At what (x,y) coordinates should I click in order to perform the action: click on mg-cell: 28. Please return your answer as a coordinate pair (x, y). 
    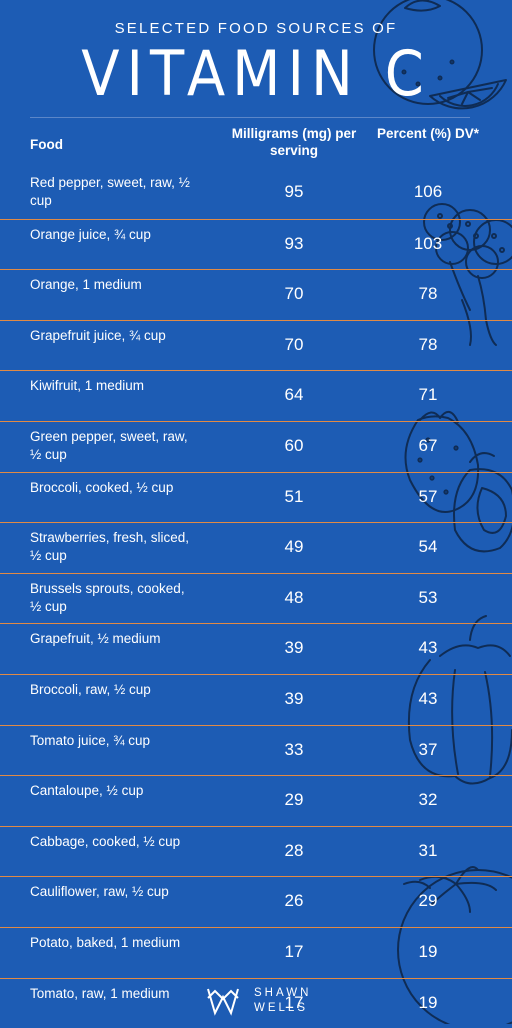
    Looking at the image, I should click on (294, 851).